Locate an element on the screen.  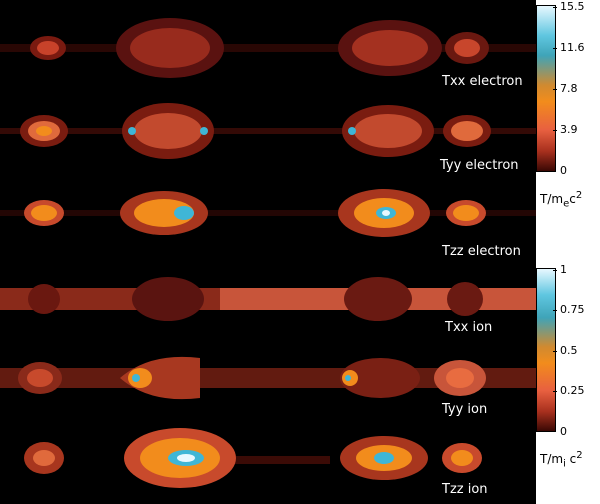
ion-colorbar is located at coordinates (546, 350).